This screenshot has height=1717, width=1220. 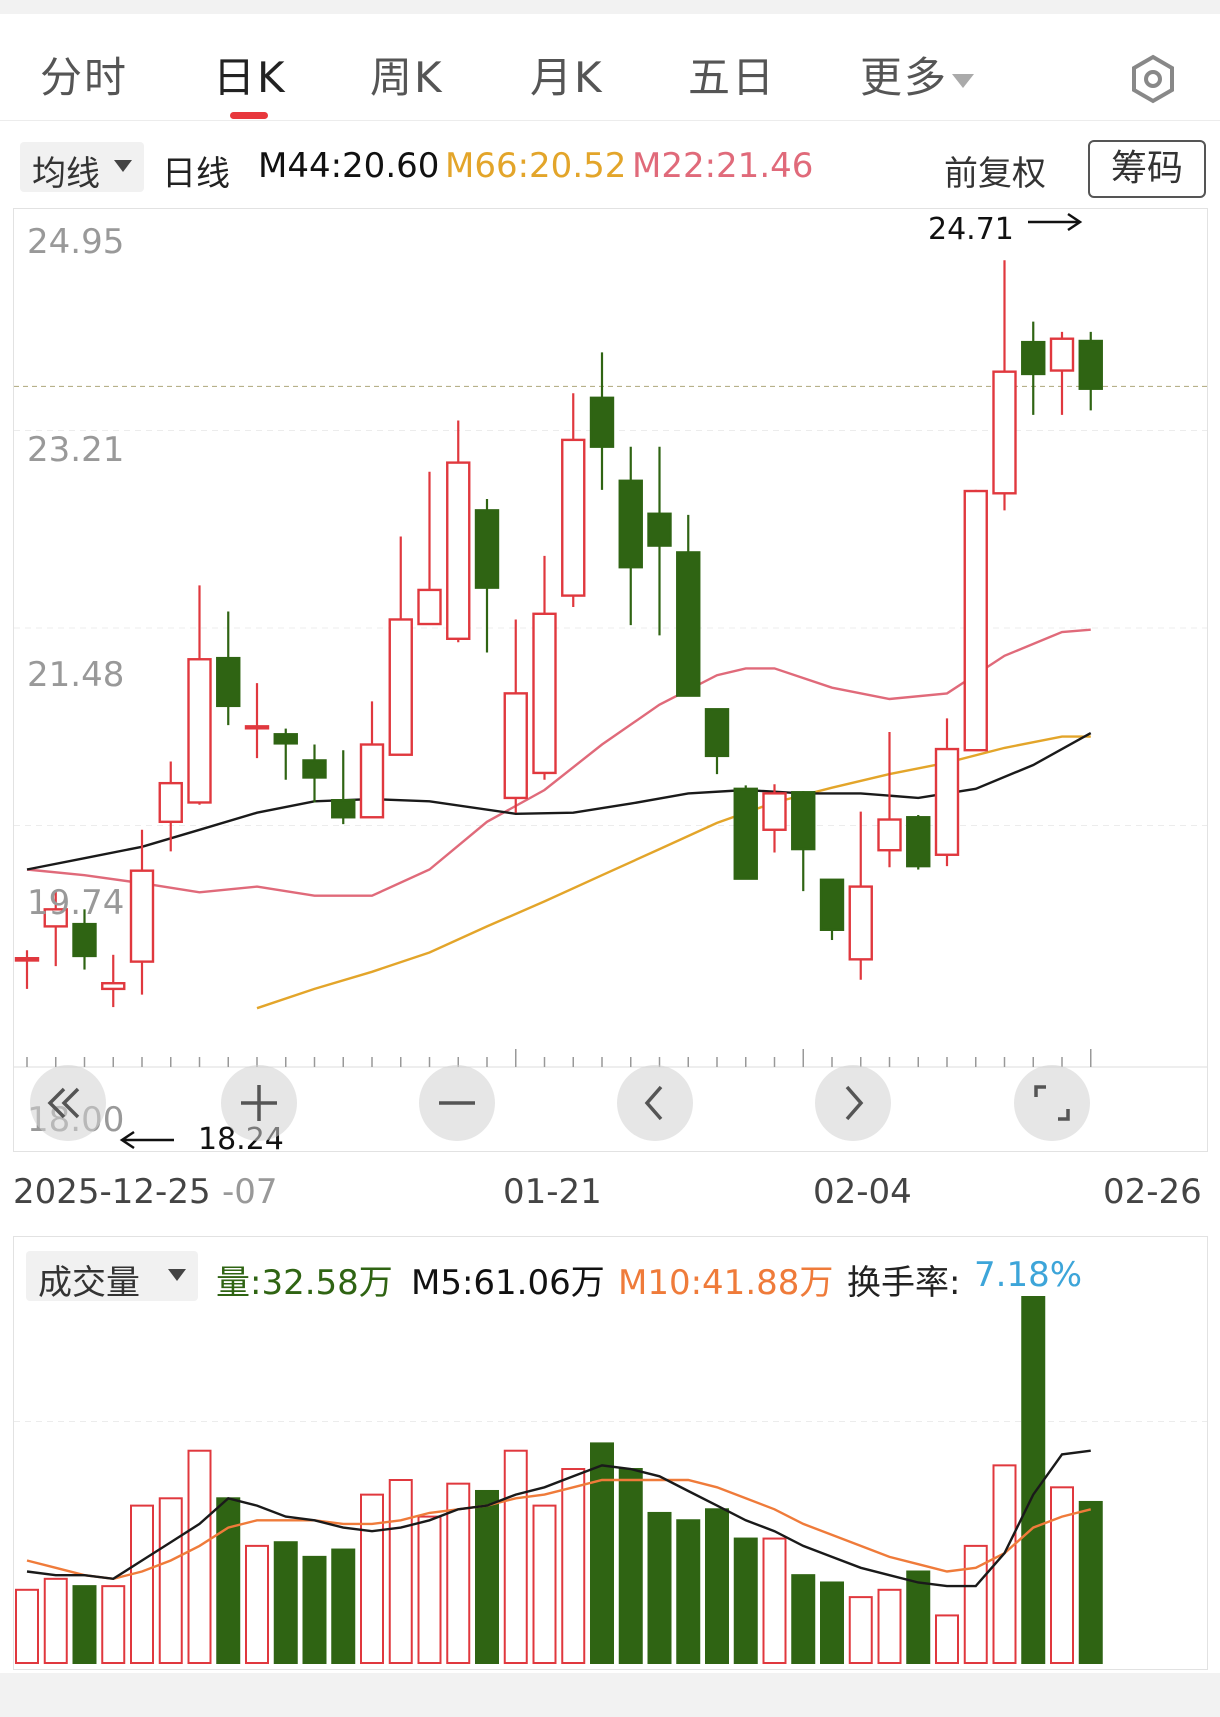 I want to click on ma66-value: M66:20.52, so click(x=536, y=166).